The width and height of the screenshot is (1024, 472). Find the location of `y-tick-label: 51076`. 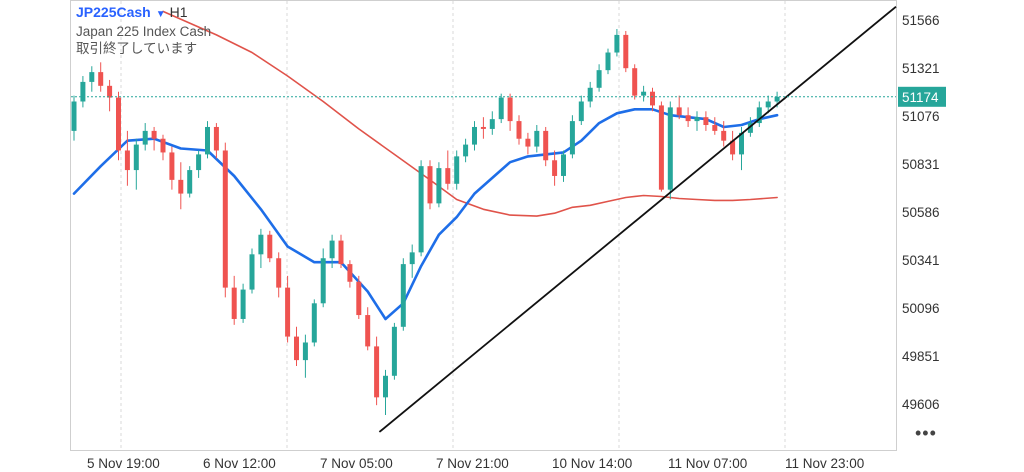

y-tick-label: 51076 is located at coordinates (921, 116).